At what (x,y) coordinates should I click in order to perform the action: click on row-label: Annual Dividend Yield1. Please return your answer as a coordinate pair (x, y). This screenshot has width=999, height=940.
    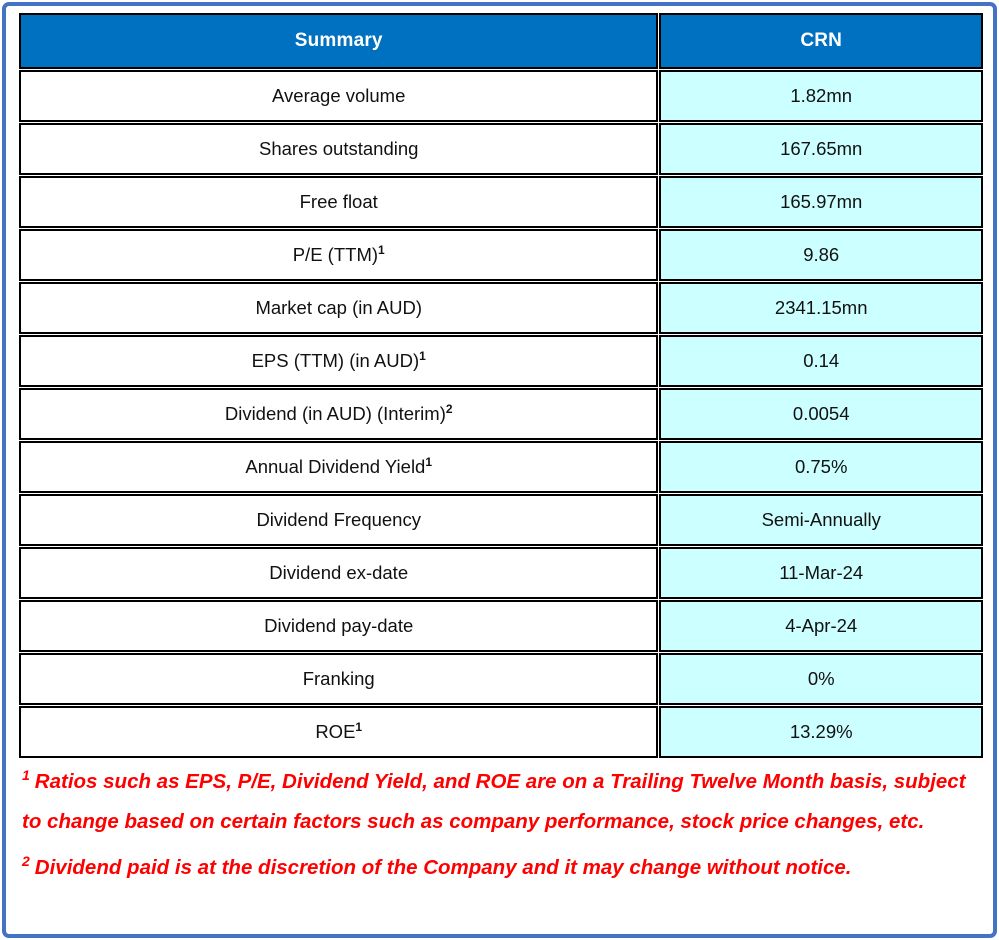
    Looking at the image, I should click on (339, 467).